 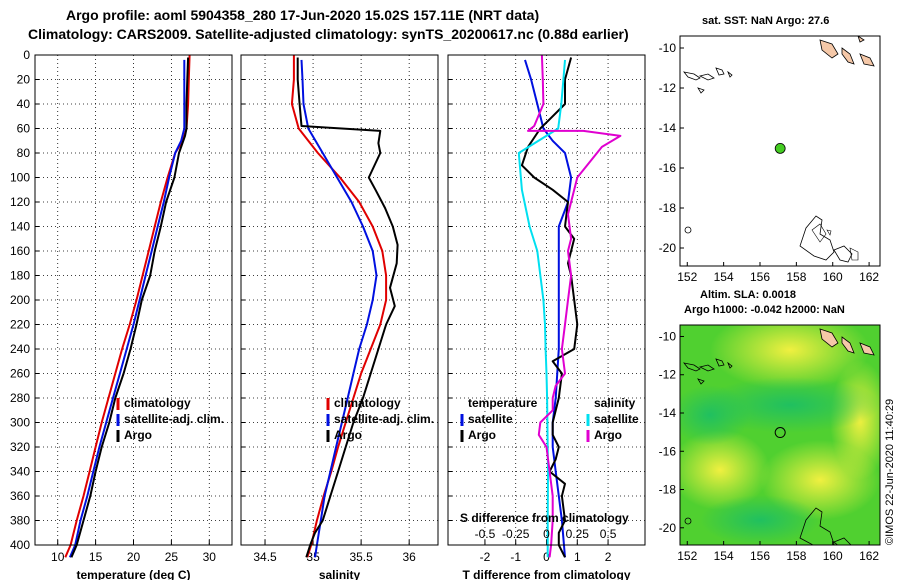 What do you see at coordinates (24, 129) in the screenshot?
I see `depth-tick-label: 60` at bounding box center [24, 129].